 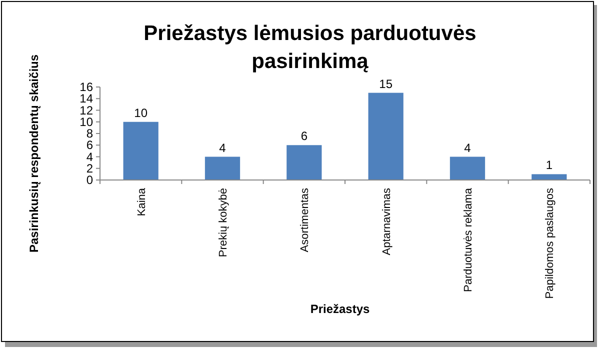 What do you see at coordinates (340, 309) in the screenshot?
I see `x-axis-title: Priežastys` at bounding box center [340, 309].